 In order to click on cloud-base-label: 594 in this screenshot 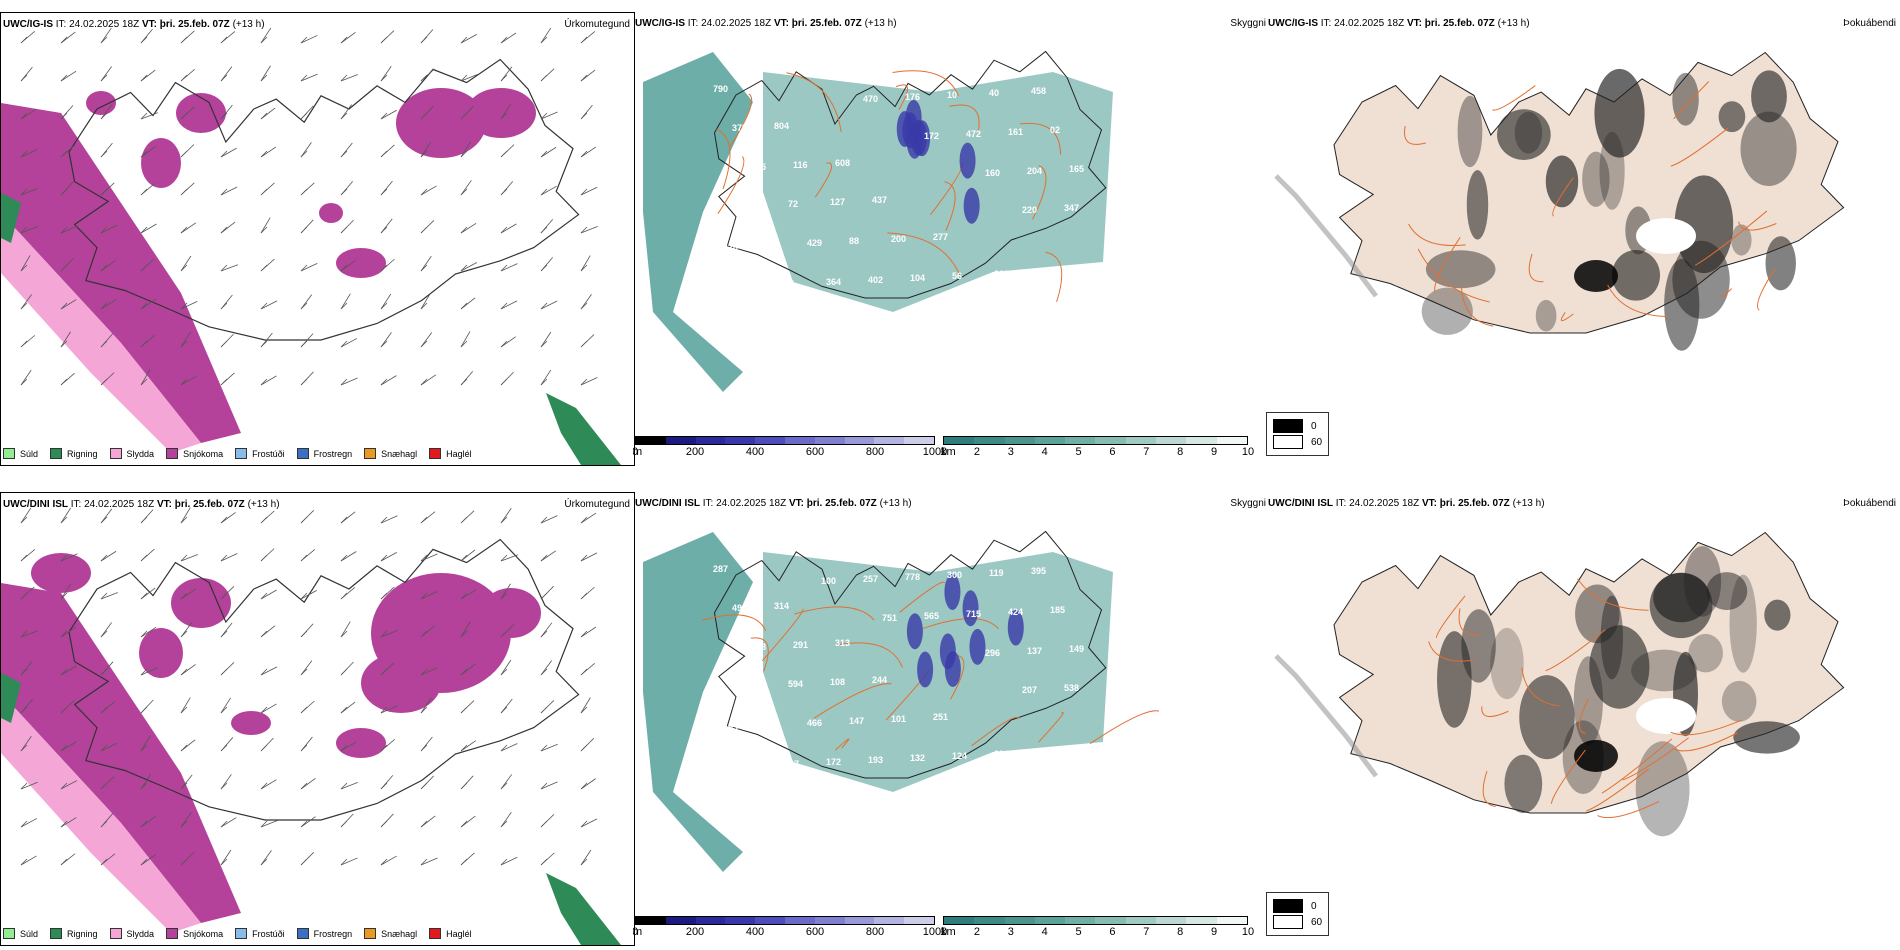, I will do `click(795, 684)`.